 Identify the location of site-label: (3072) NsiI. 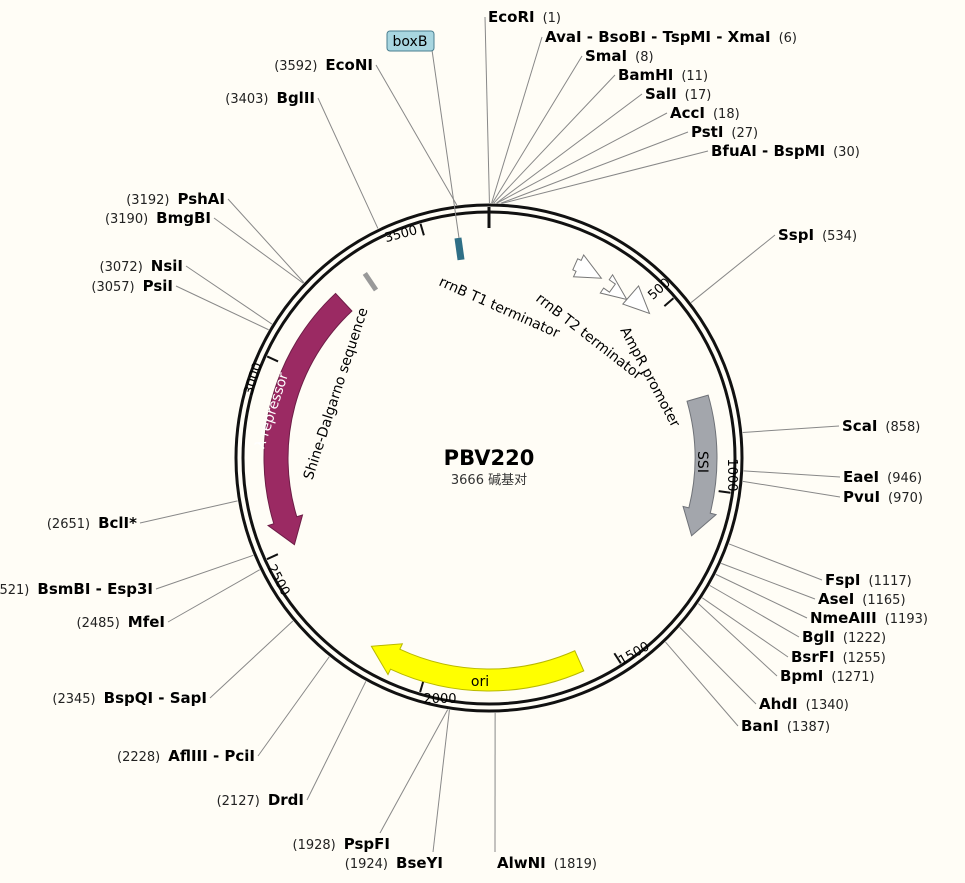
(141, 266).